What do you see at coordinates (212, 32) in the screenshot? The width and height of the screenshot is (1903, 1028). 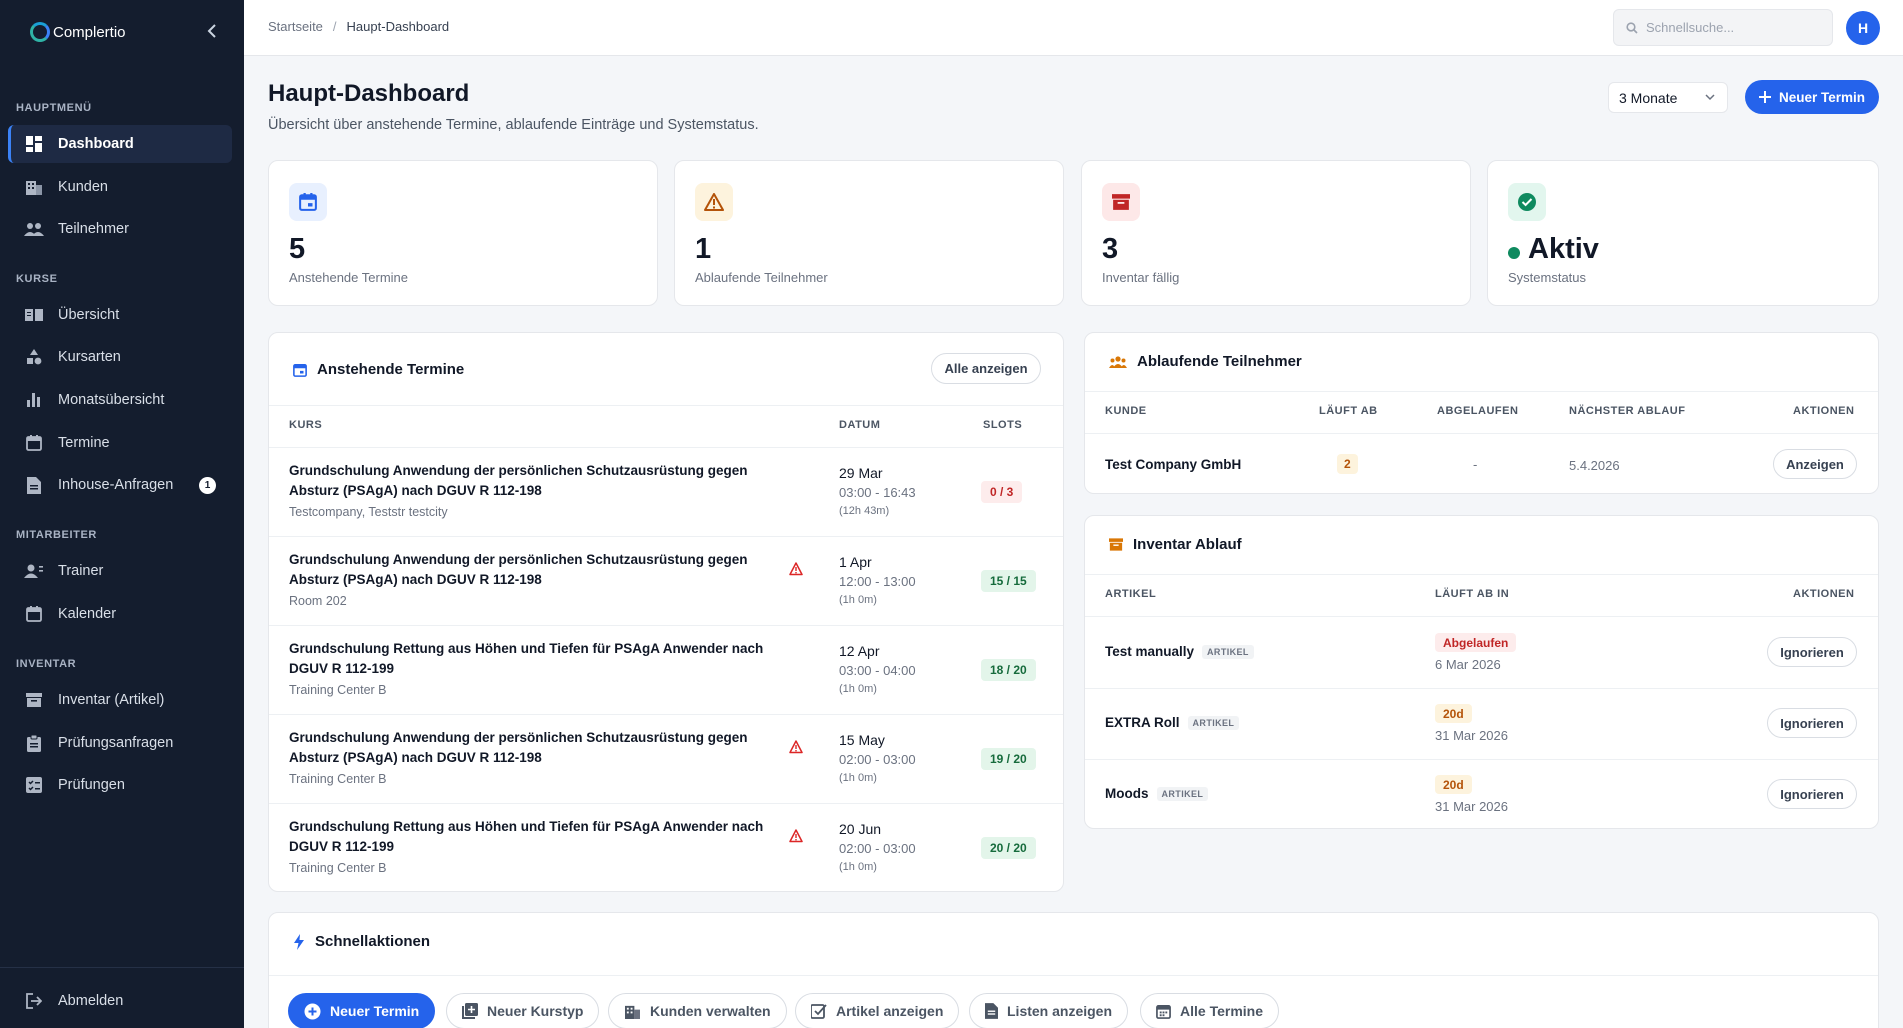 I see `collapse-sidebar-button` at bounding box center [212, 32].